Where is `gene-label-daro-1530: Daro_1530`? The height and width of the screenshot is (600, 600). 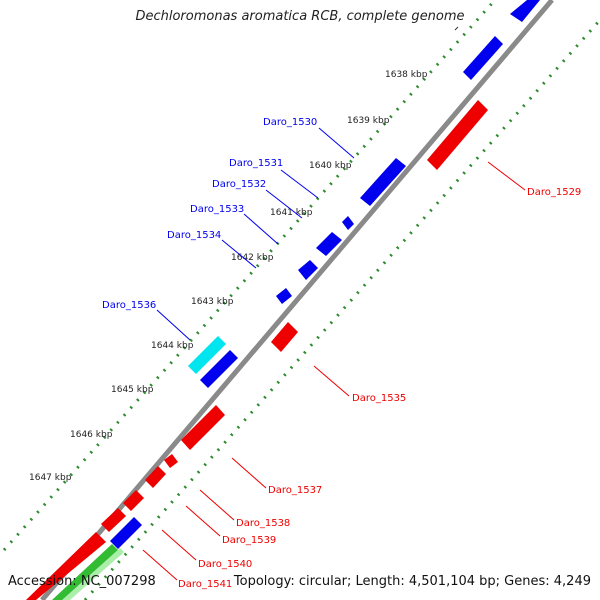 gene-label-daro-1530: Daro_1530 is located at coordinates (290, 122).